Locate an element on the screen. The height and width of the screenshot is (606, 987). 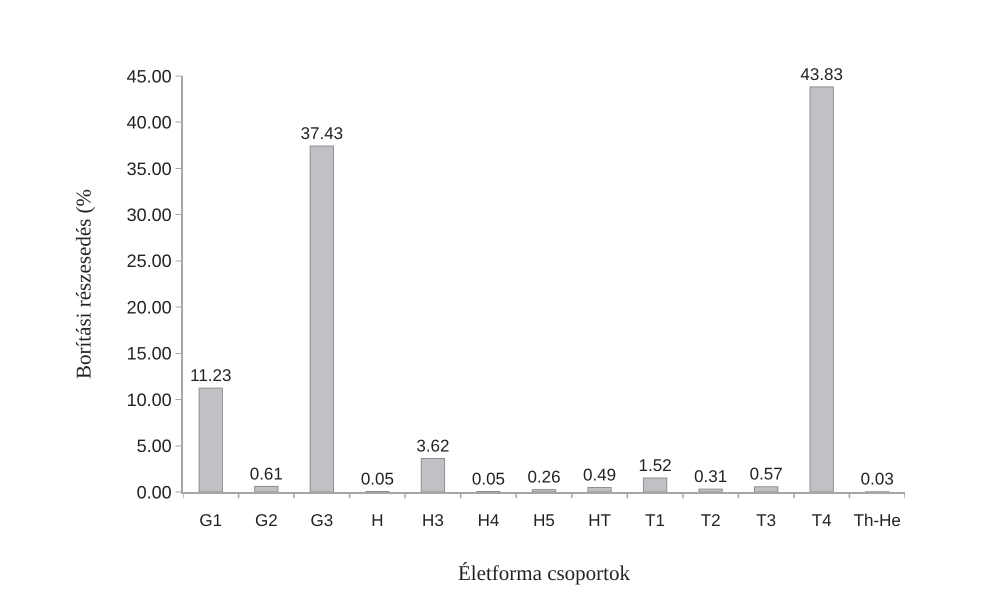
x-tick-label: H is located at coordinates (377, 520).